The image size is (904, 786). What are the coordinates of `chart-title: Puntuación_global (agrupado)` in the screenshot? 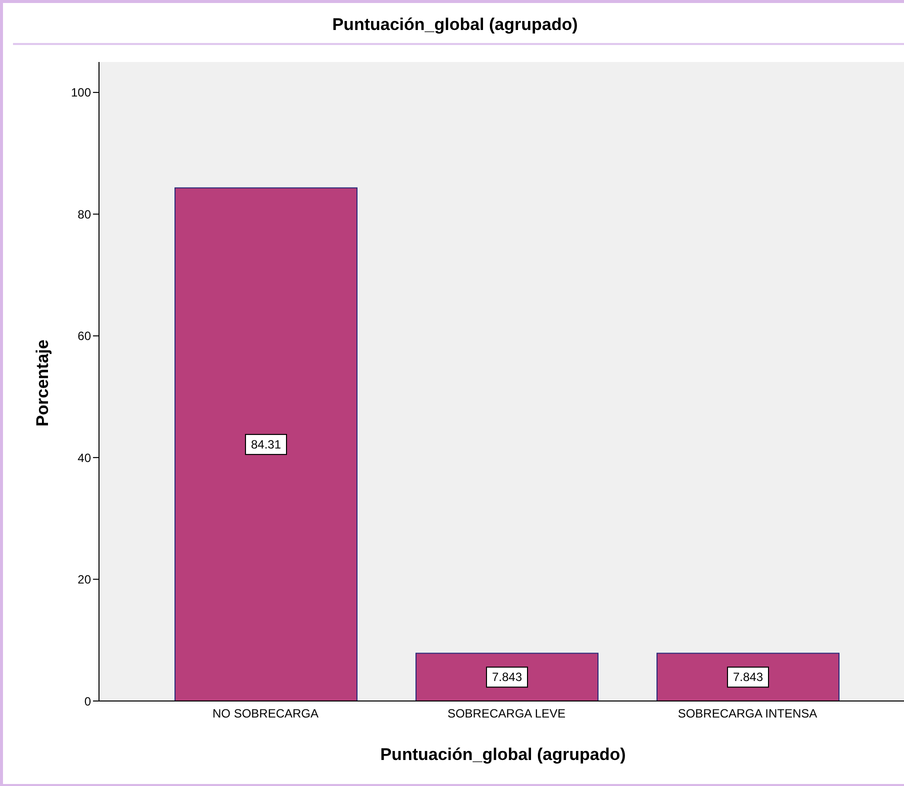 It's located at (455, 25).